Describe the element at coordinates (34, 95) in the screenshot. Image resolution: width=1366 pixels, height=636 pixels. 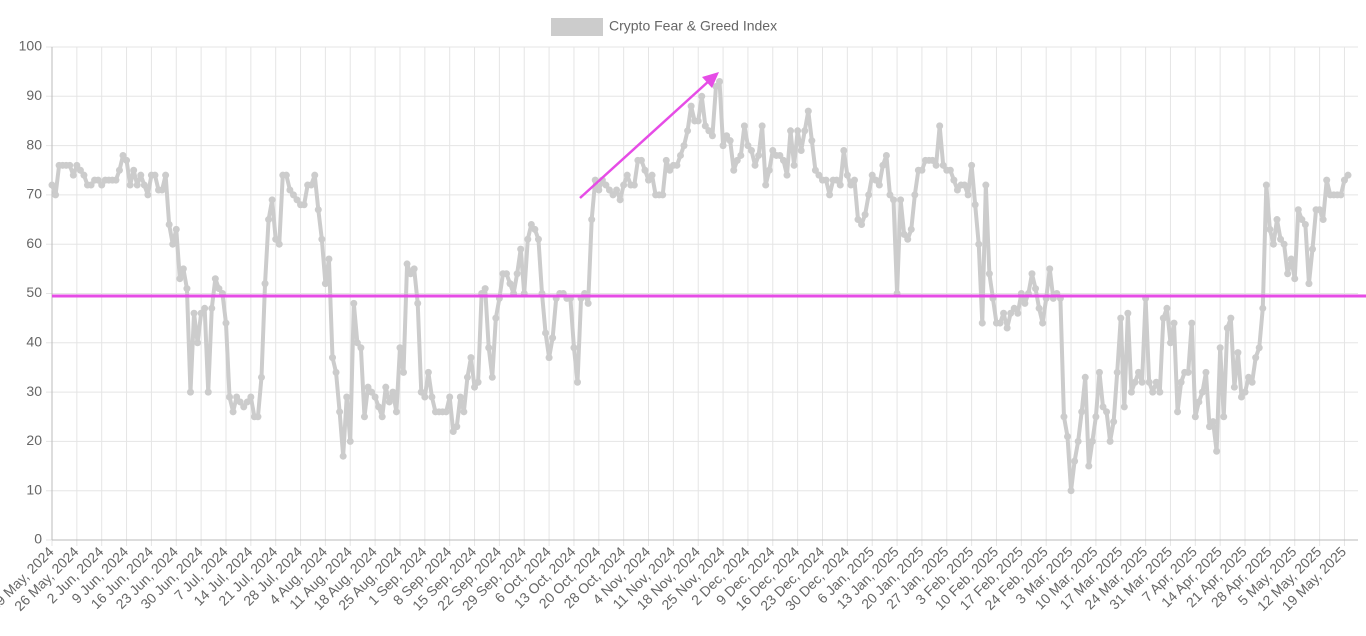
I see `y-tick-label: 90` at that location.